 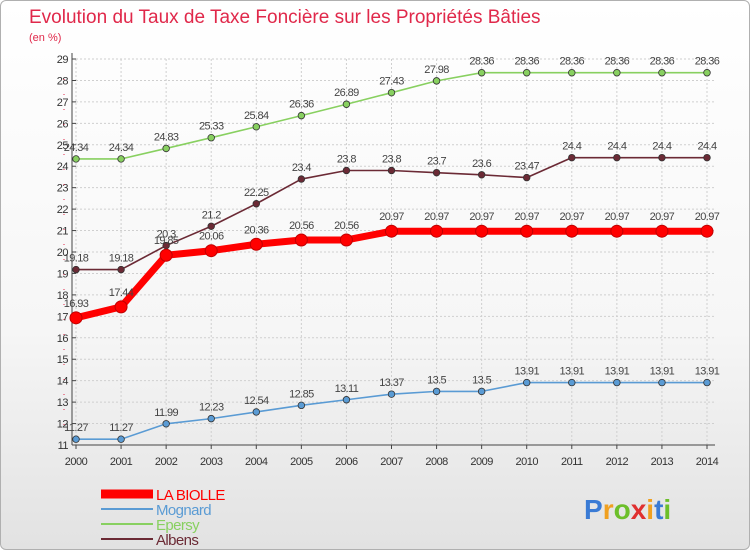 I want to click on point-la-biolle-2011, so click(x=572, y=231).